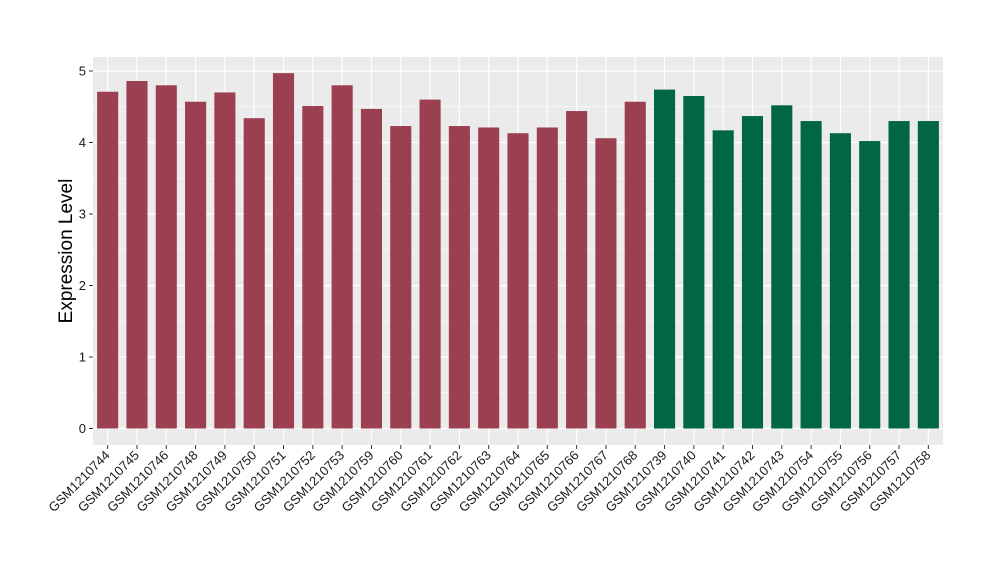  What do you see at coordinates (82, 214) in the screenshot?
I see `y-tick-label: 3` at bounding box center [82, 214].